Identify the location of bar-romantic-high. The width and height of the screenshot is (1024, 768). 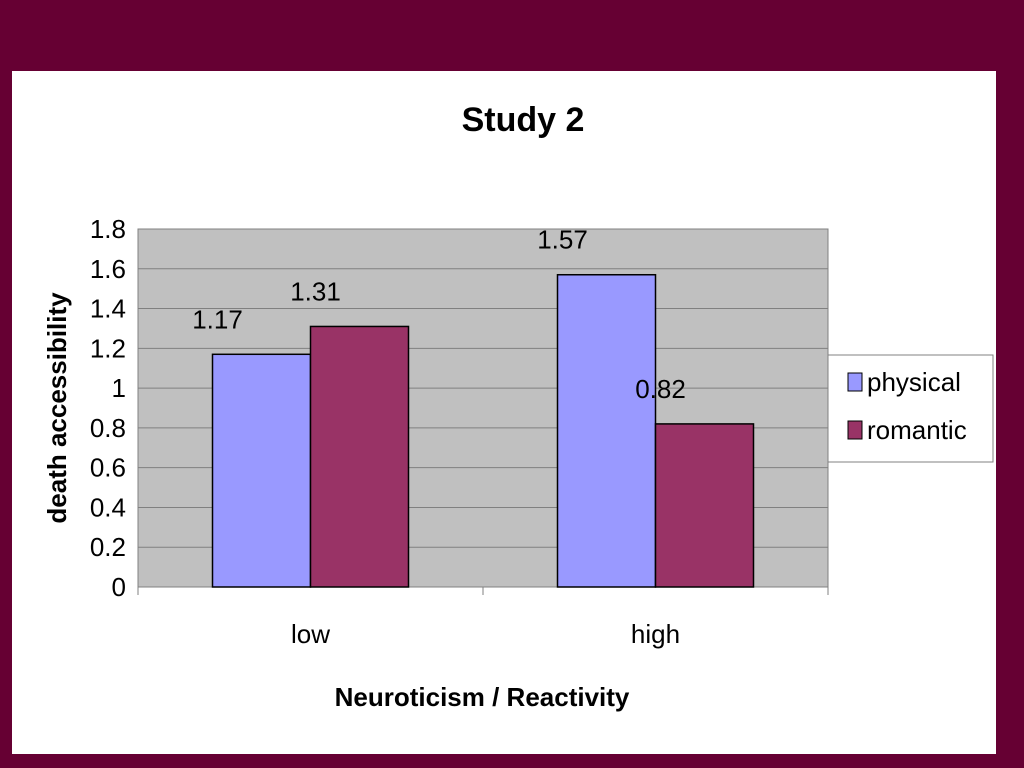
(704, 505).